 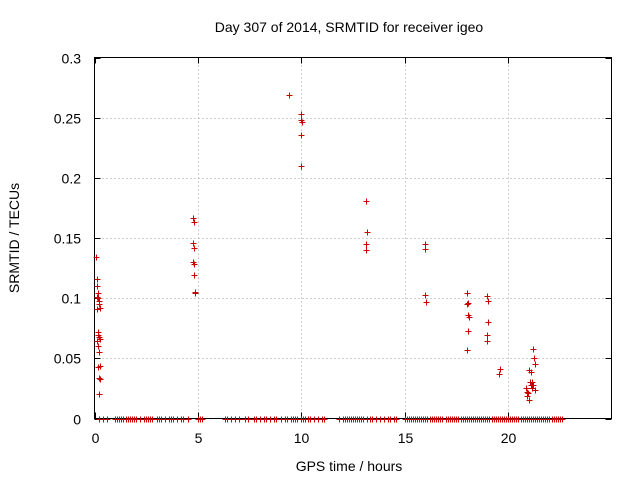 What do you see at coordinates (349, 466) in the screenshot?
I see `x-axis-label: GPS time / hours` at bounding box center [349, 466].